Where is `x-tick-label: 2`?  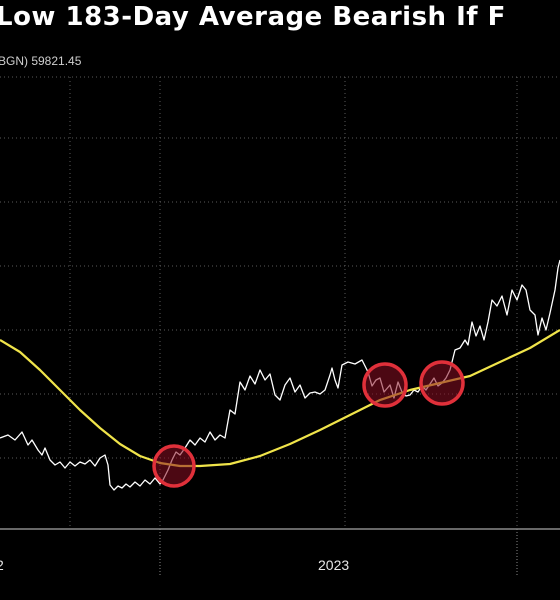
x-tick-label: 2 is located at coordinates (2, 565).